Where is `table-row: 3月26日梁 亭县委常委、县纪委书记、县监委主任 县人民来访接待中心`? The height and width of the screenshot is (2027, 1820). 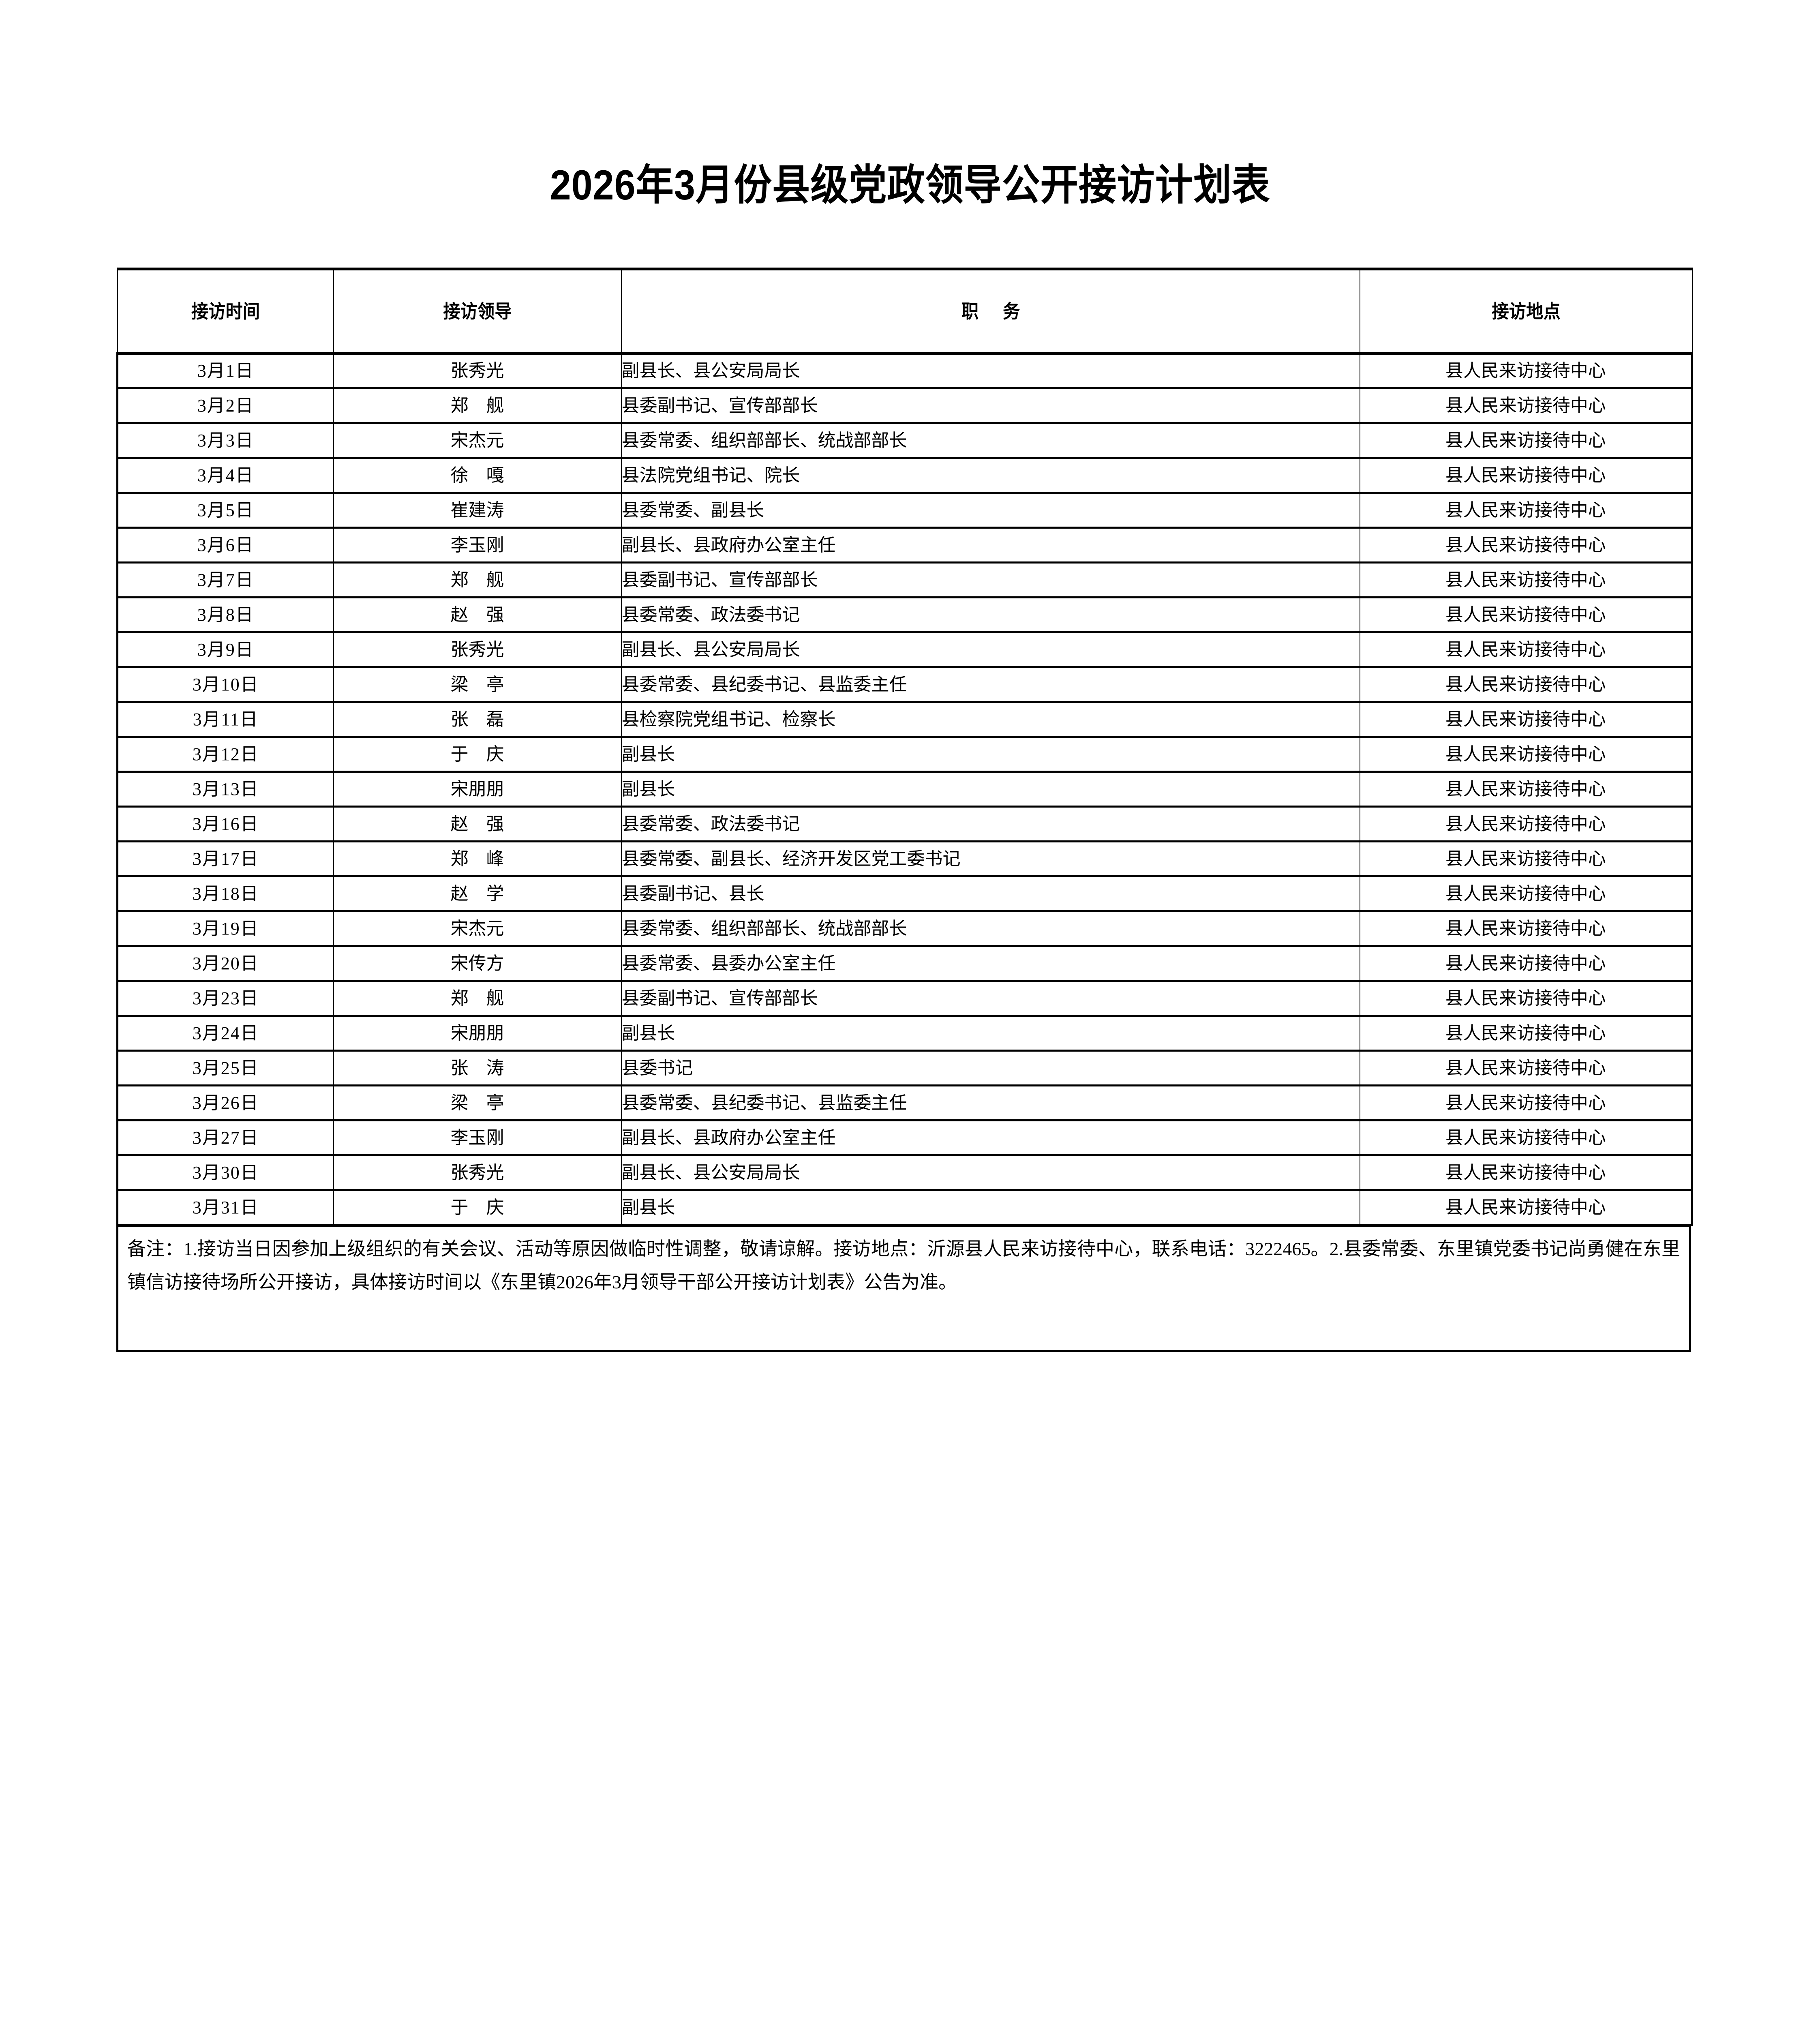 table-row: 3月26日梁 亭县委常委、县纪委书记、县监委主任 县人民来访接待中心 is located at coordinates (905, 1102).